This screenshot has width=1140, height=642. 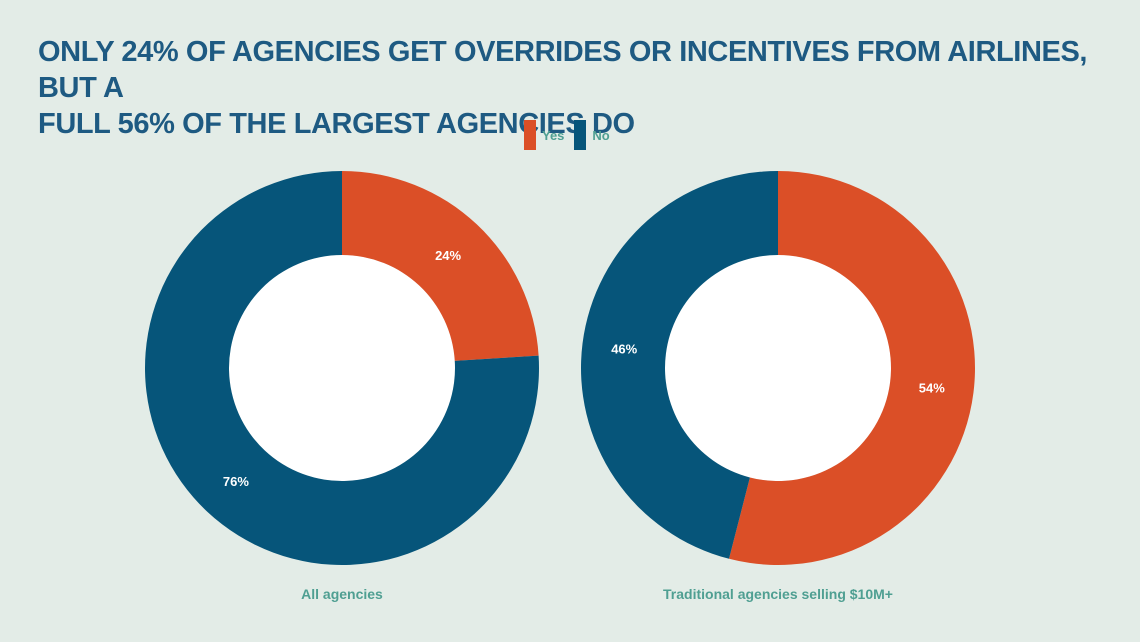 What do you see at coordinates (236, 481) in the screenshot?
I see `donut-1-label-no: 76%` at bounding box center [236, 481].